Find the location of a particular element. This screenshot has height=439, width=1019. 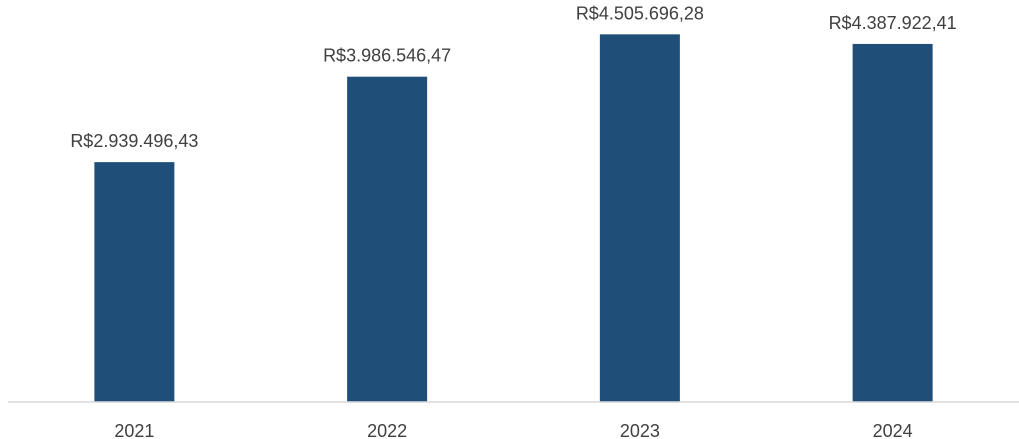

bar-2023 is located at coordinates (639, 218).